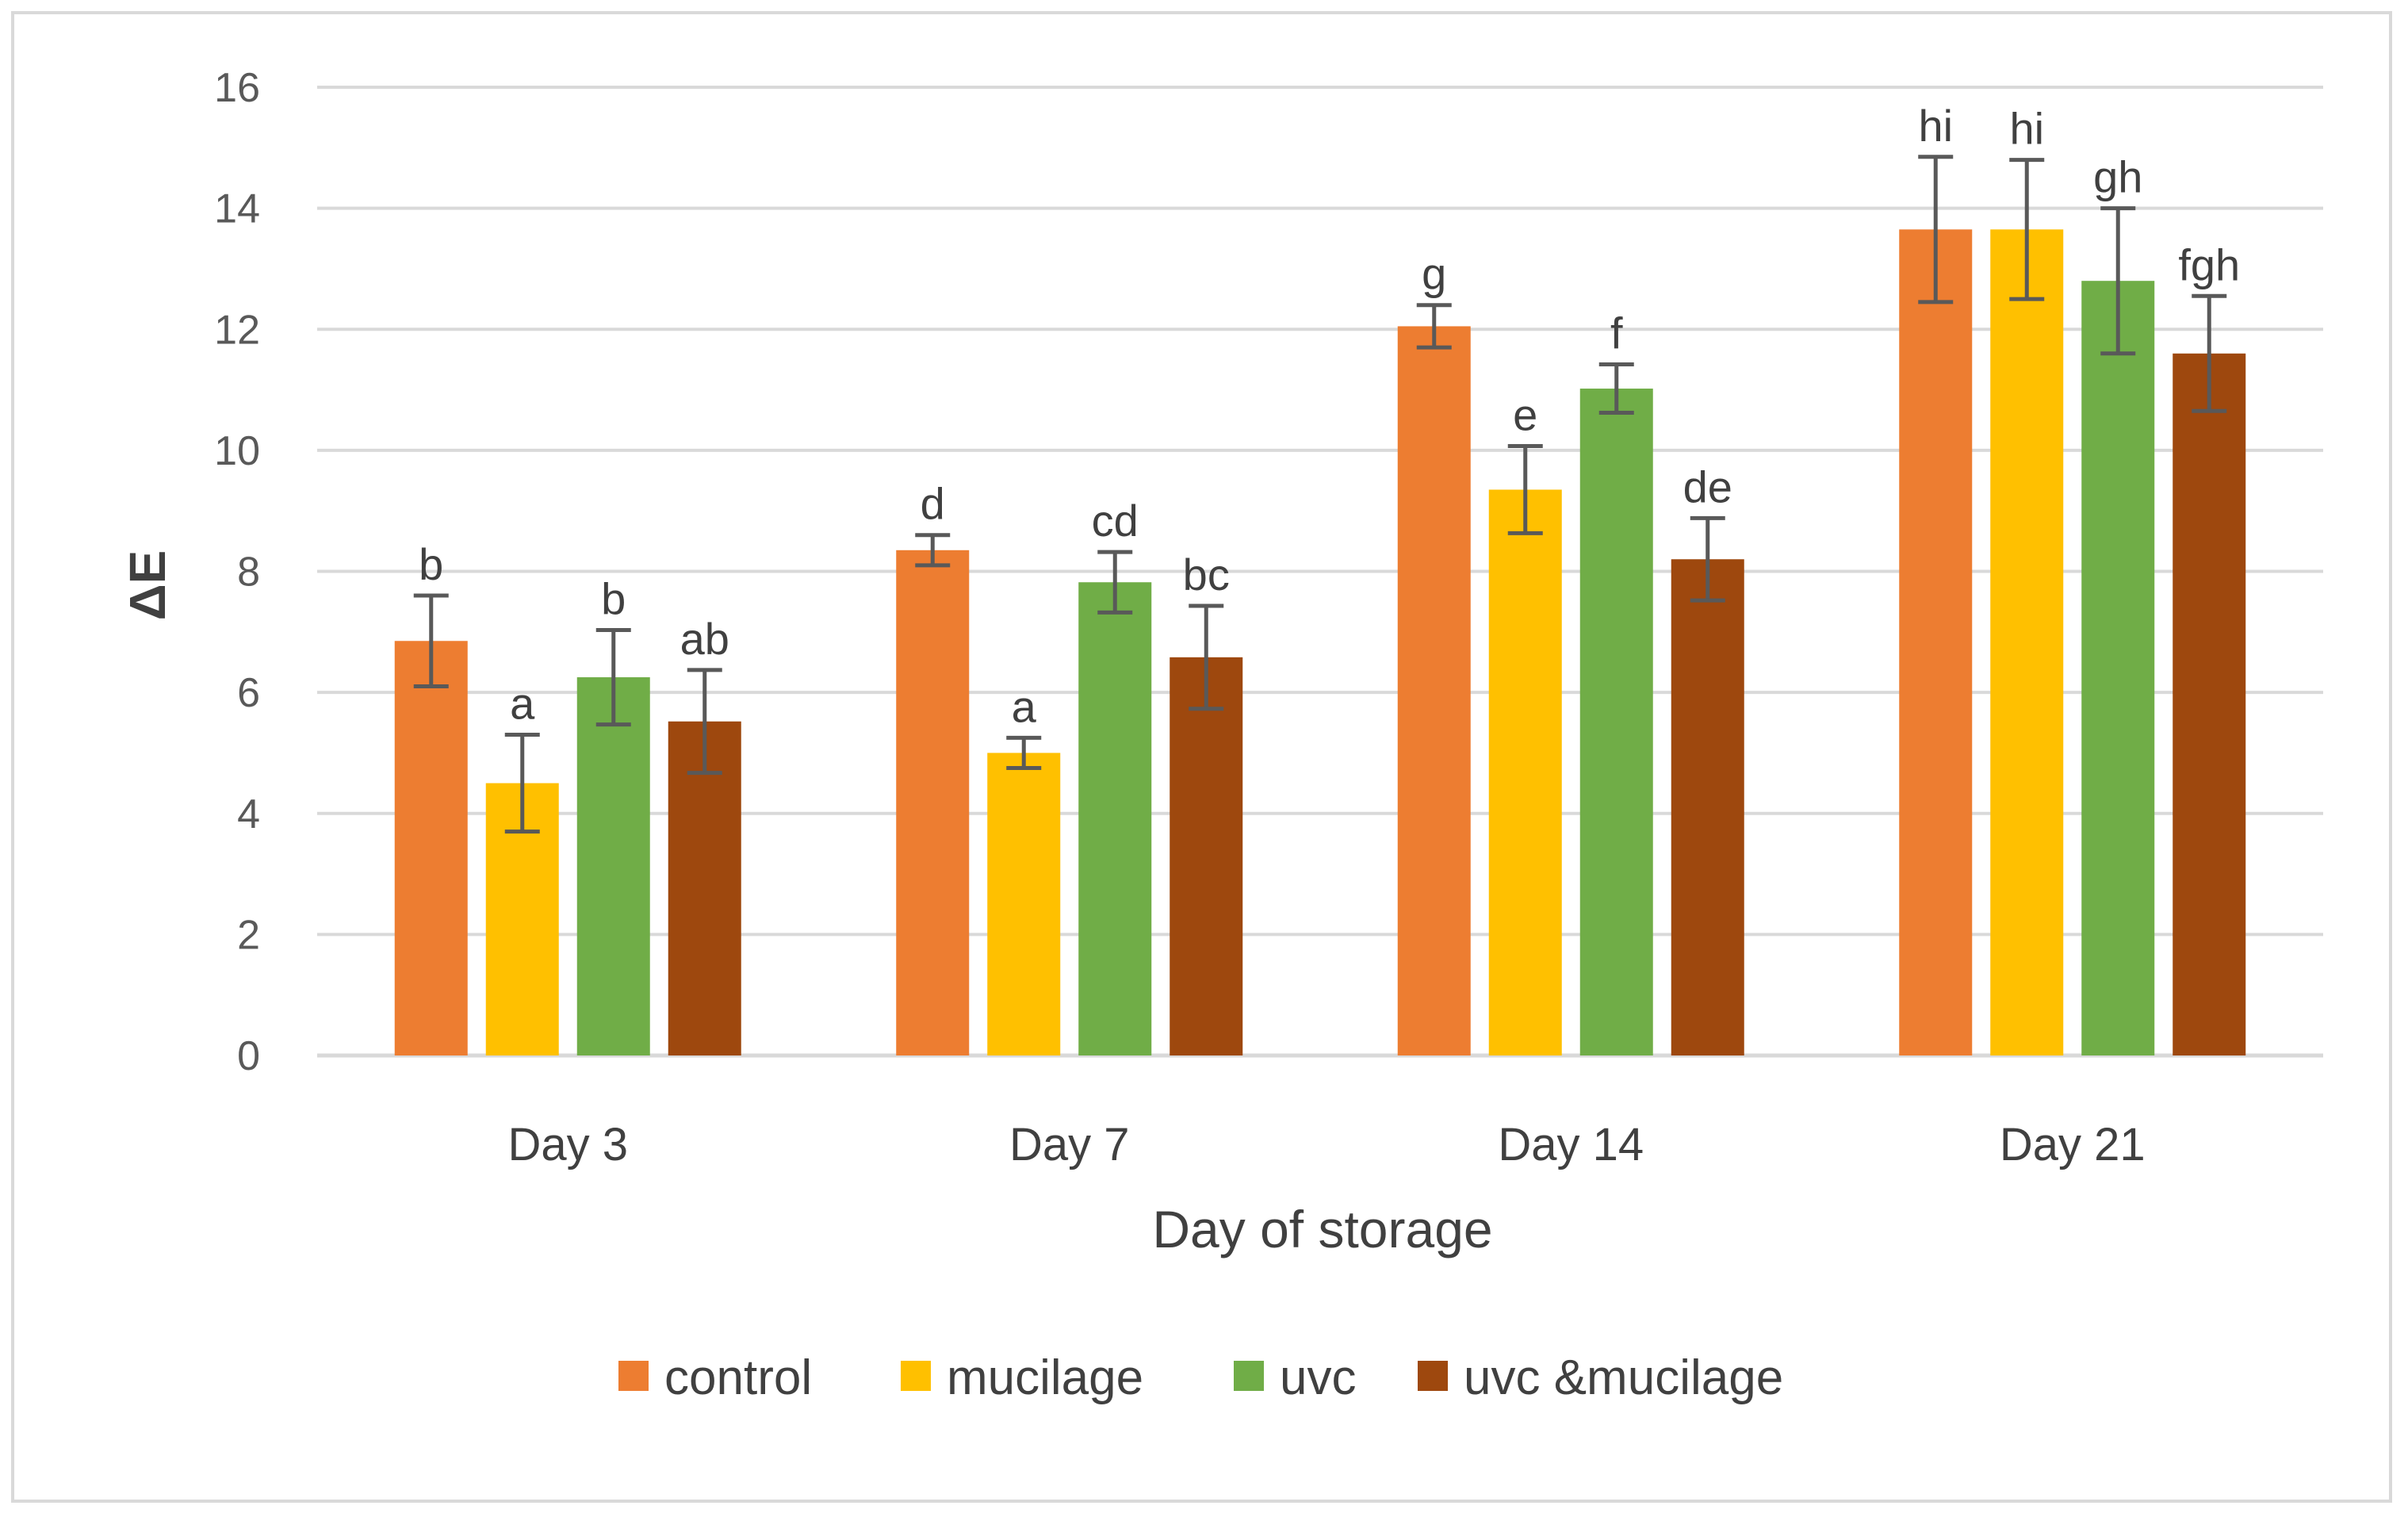  I want to click on x-category-label: Day 7, so click(1069, 1145).